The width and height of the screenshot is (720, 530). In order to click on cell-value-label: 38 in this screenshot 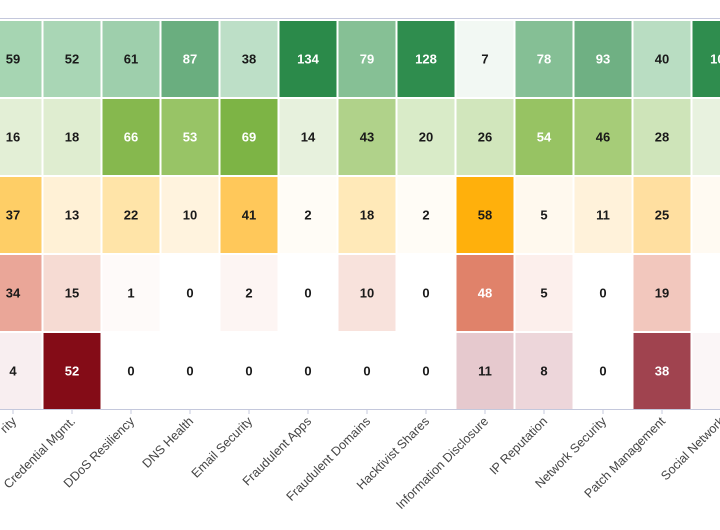, I will do `click(662, 371)`.